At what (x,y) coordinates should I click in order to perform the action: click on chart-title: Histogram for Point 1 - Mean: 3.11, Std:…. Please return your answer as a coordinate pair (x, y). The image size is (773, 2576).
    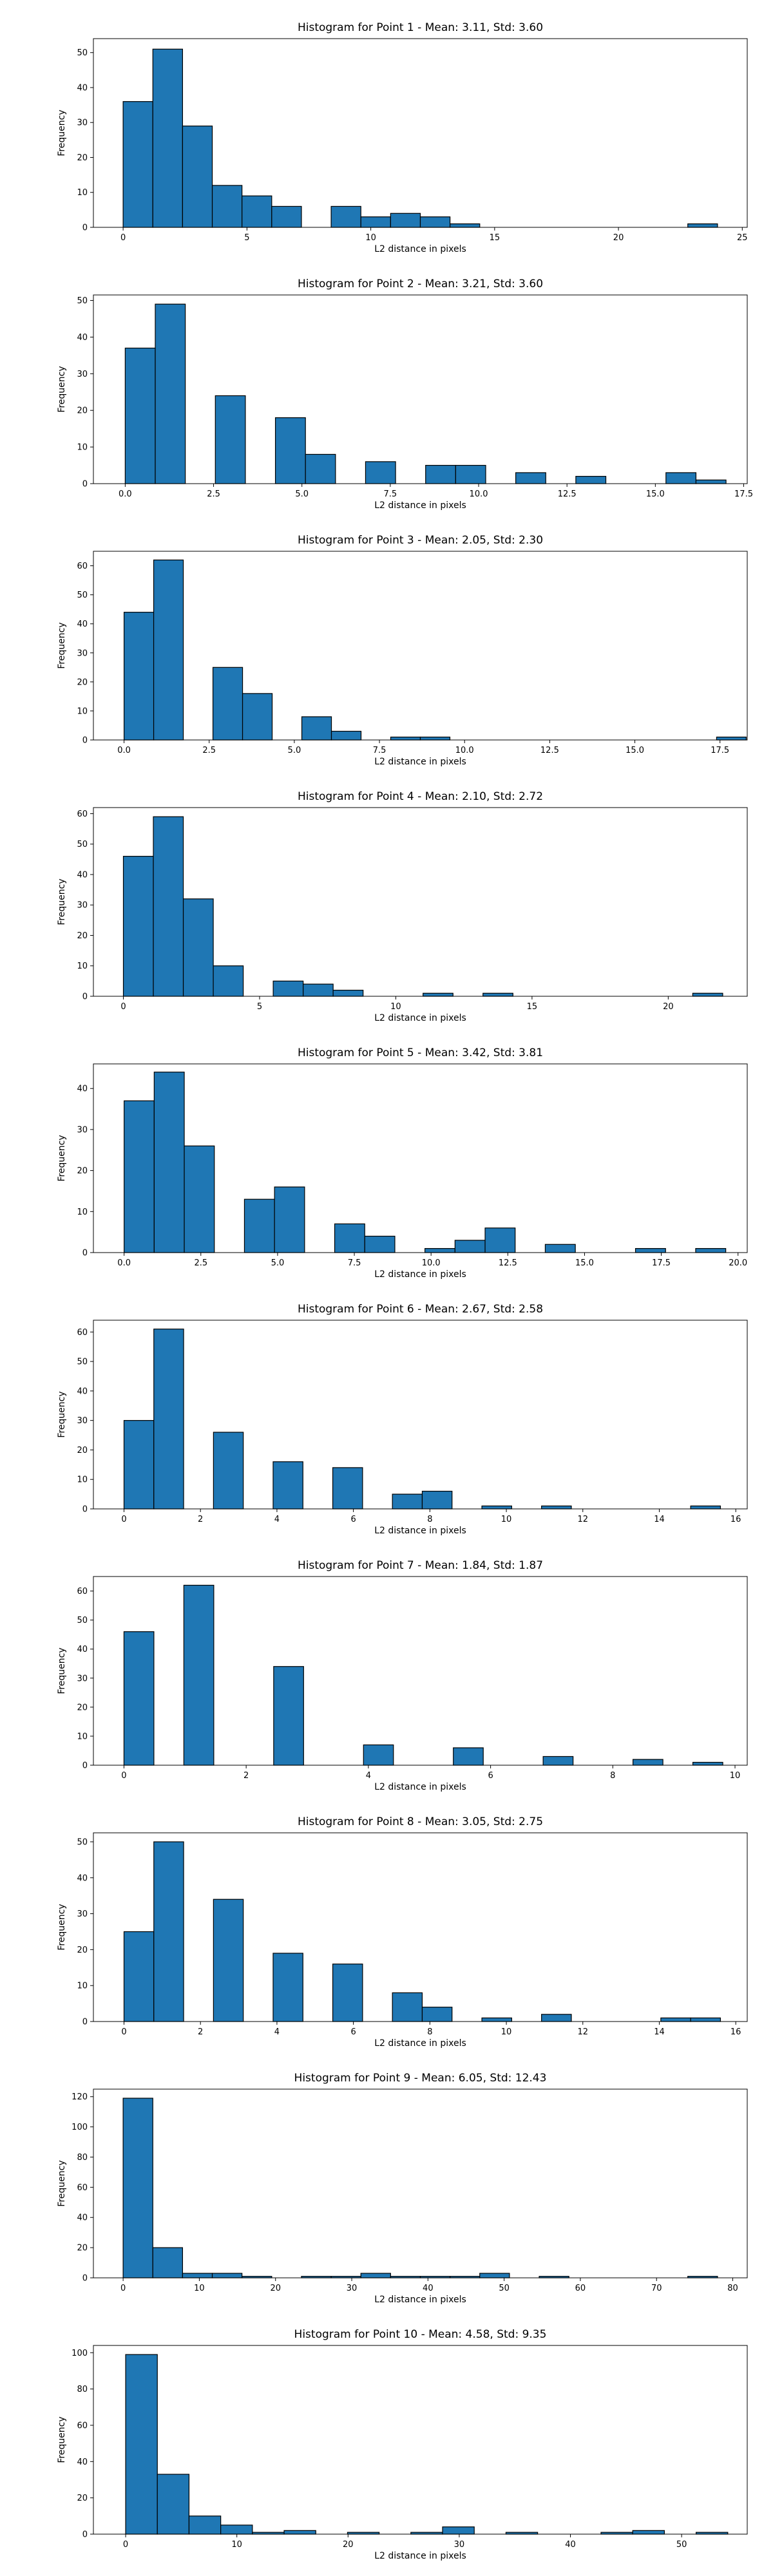
    Looking at the image, I should click on (420, 28).